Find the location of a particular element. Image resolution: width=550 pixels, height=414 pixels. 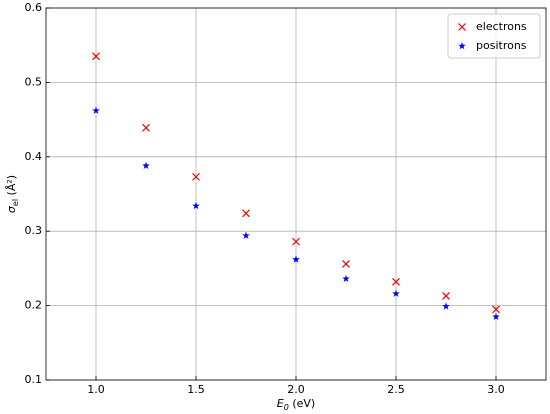

y-label-symbol: σ is located at coordinates (11, 209).